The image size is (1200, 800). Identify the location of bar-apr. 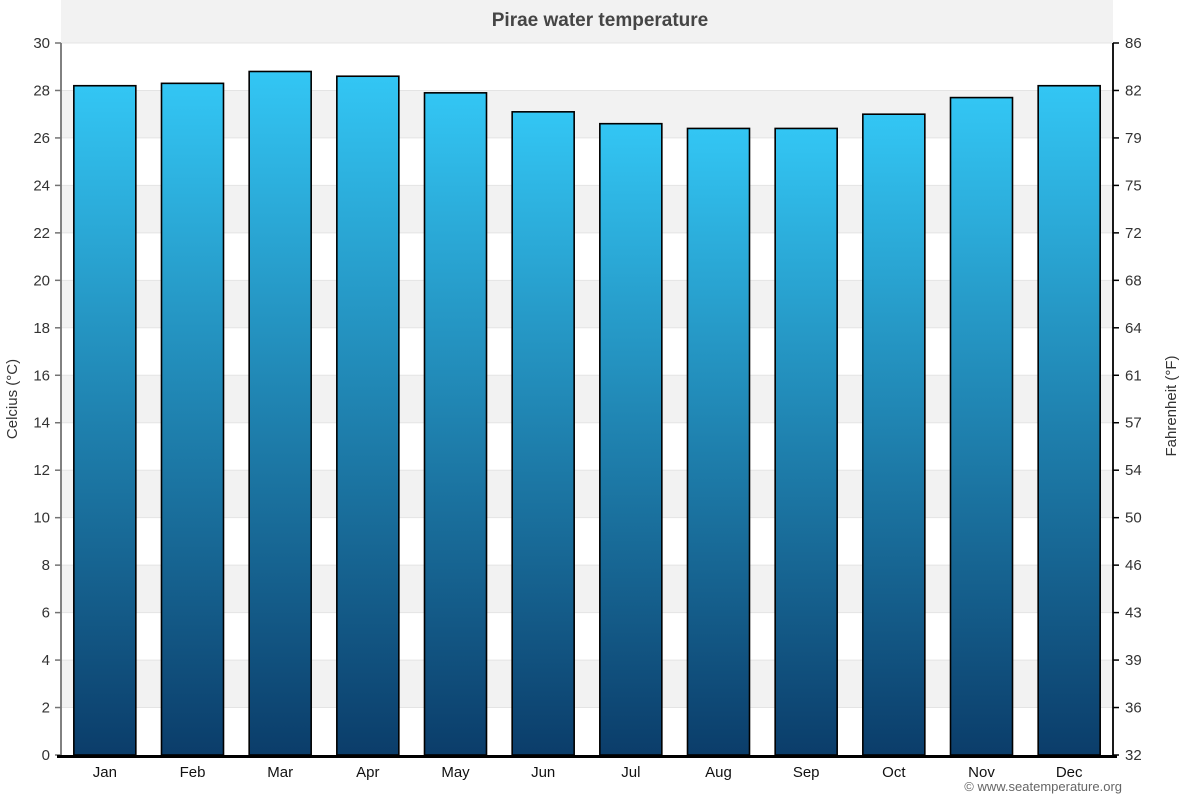
(368, 415).